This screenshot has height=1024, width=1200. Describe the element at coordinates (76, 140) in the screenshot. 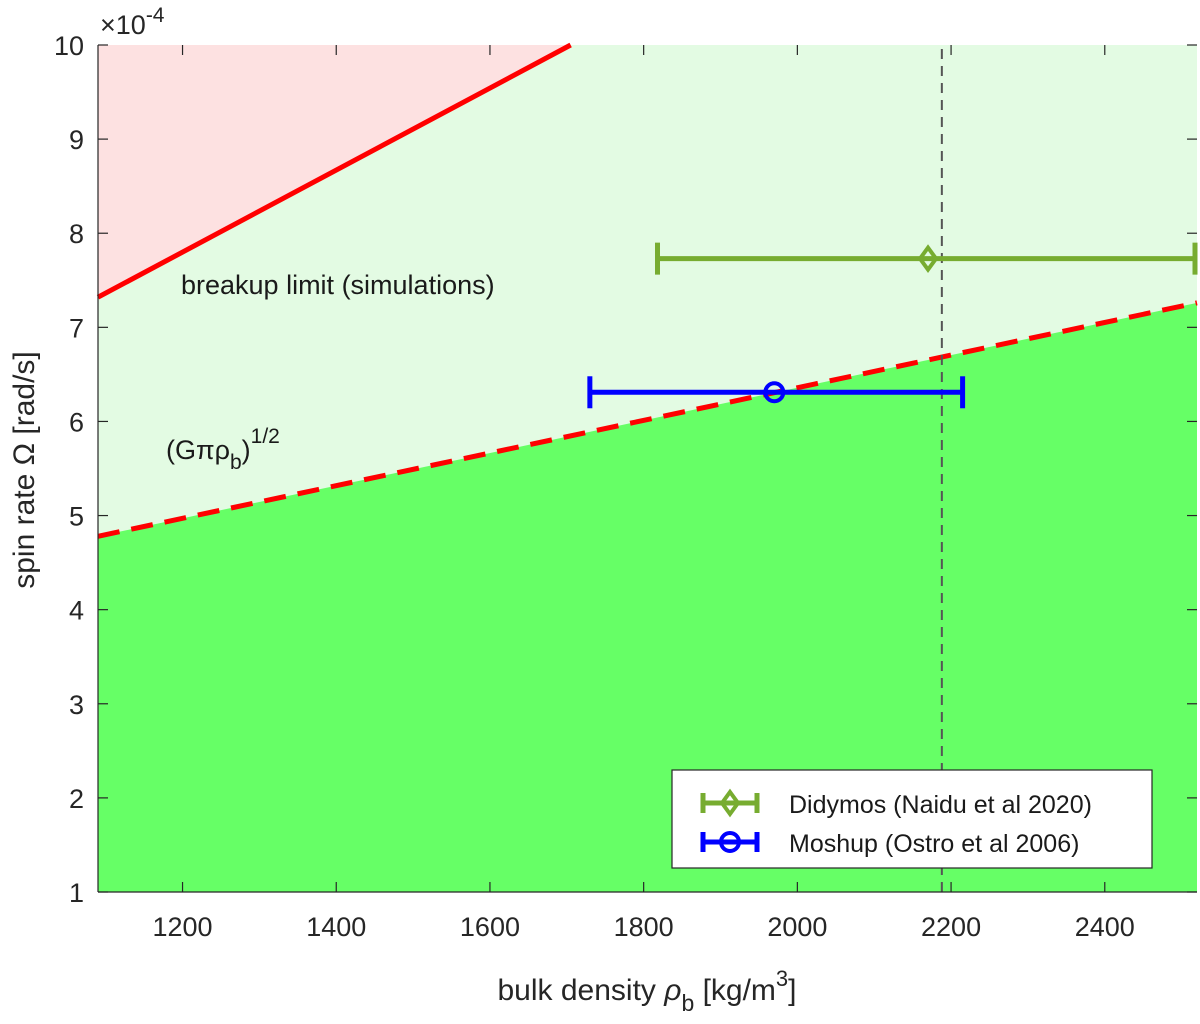

I see `y-tick-label: 9` at that location.